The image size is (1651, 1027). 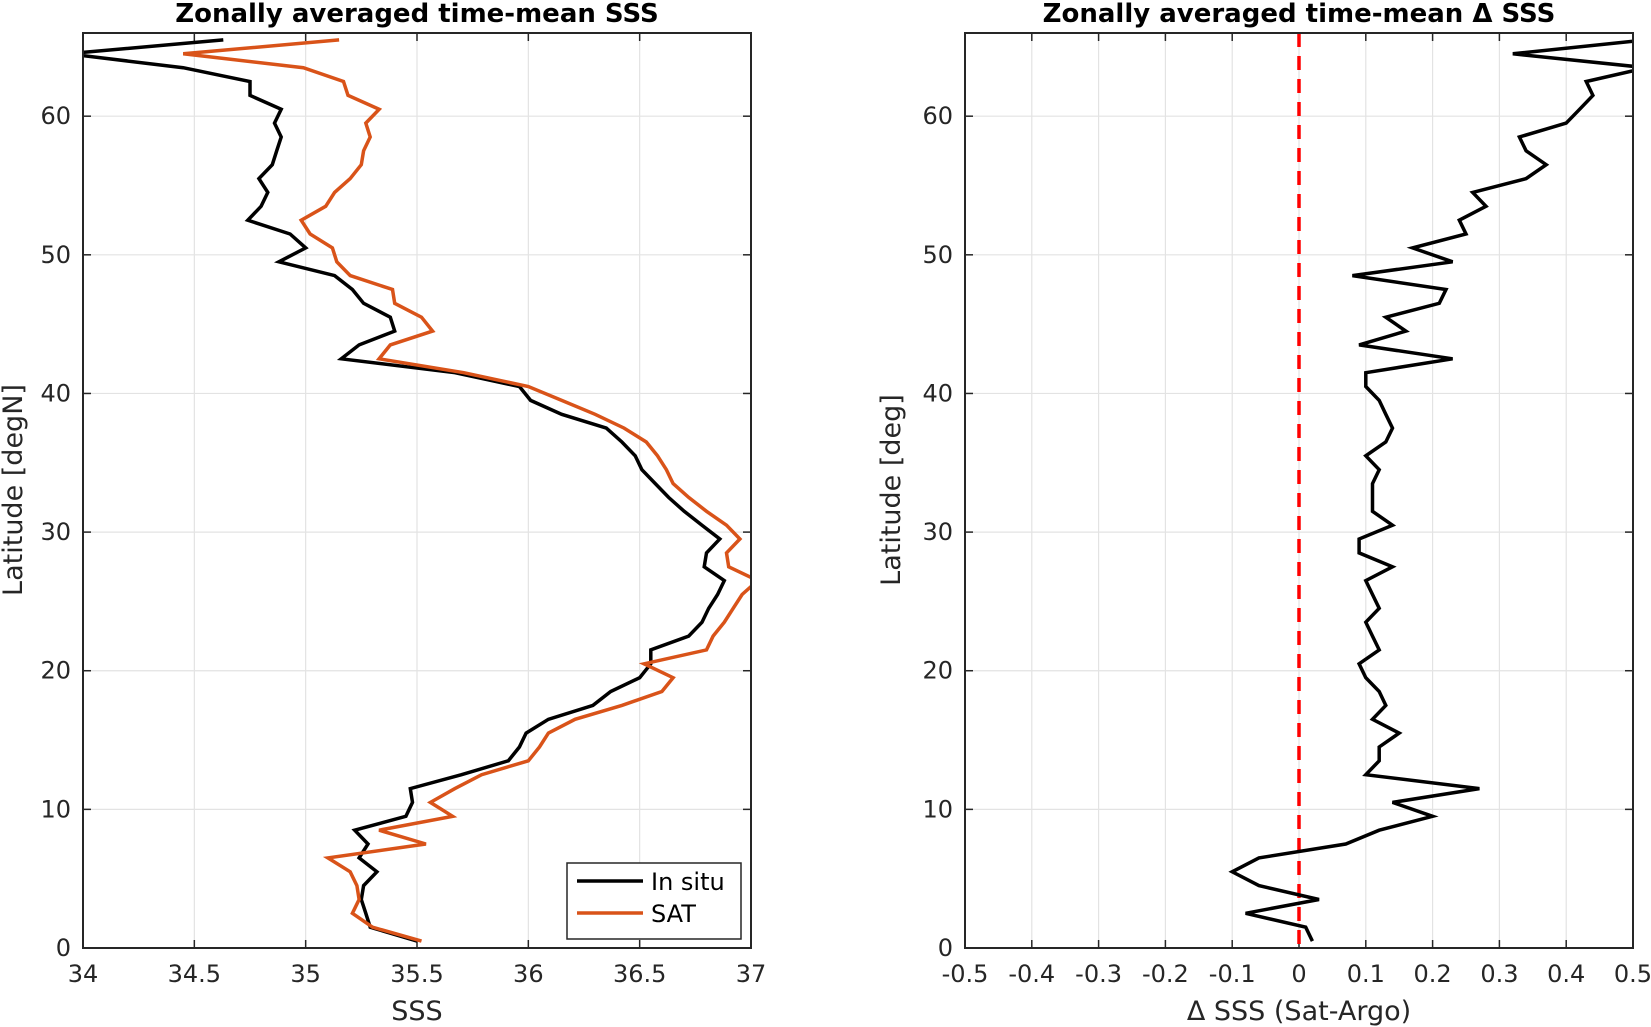 What do you see at coordinates (416, 974) in the screenshot?
I see `sss-x-tick-label: 35.5` at bounding box center [416, 974].